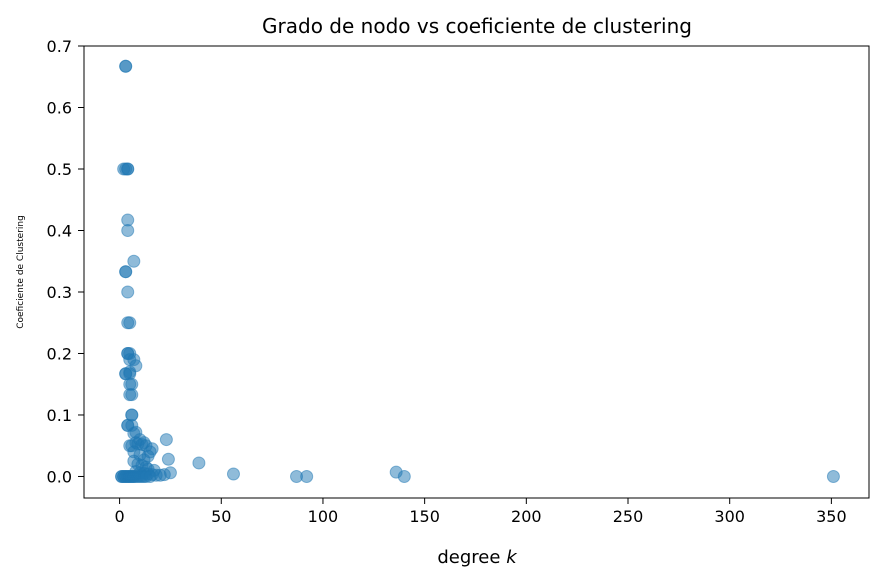 The width and height of the screenshot is (885, 585). Describe the element at coordinates (59, 230) in the screenshot. I see `y-tick-label: 0.4` at that location.